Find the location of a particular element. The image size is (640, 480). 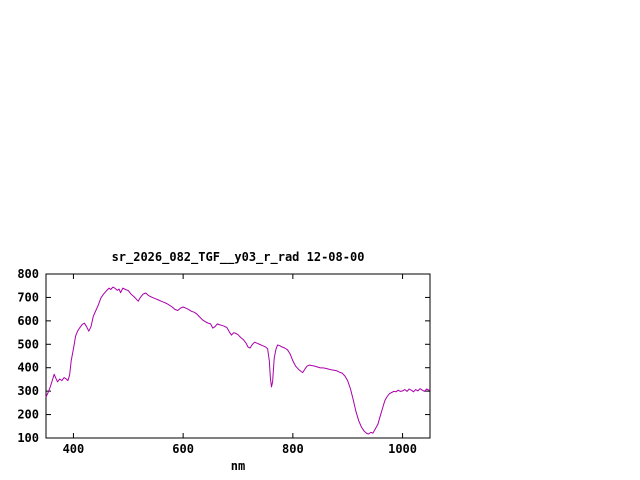

x-axis-label: nm is located at coordinates (238, 466).